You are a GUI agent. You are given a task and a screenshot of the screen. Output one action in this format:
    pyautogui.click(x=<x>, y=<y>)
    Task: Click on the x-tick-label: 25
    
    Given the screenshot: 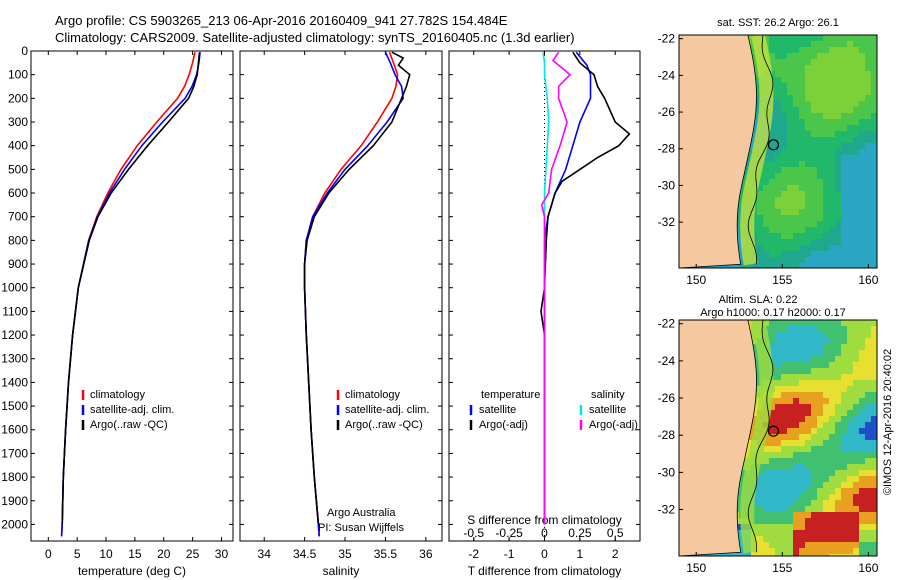 What is the action you would take?
    pyautogui.click(x=193, y=554)
    